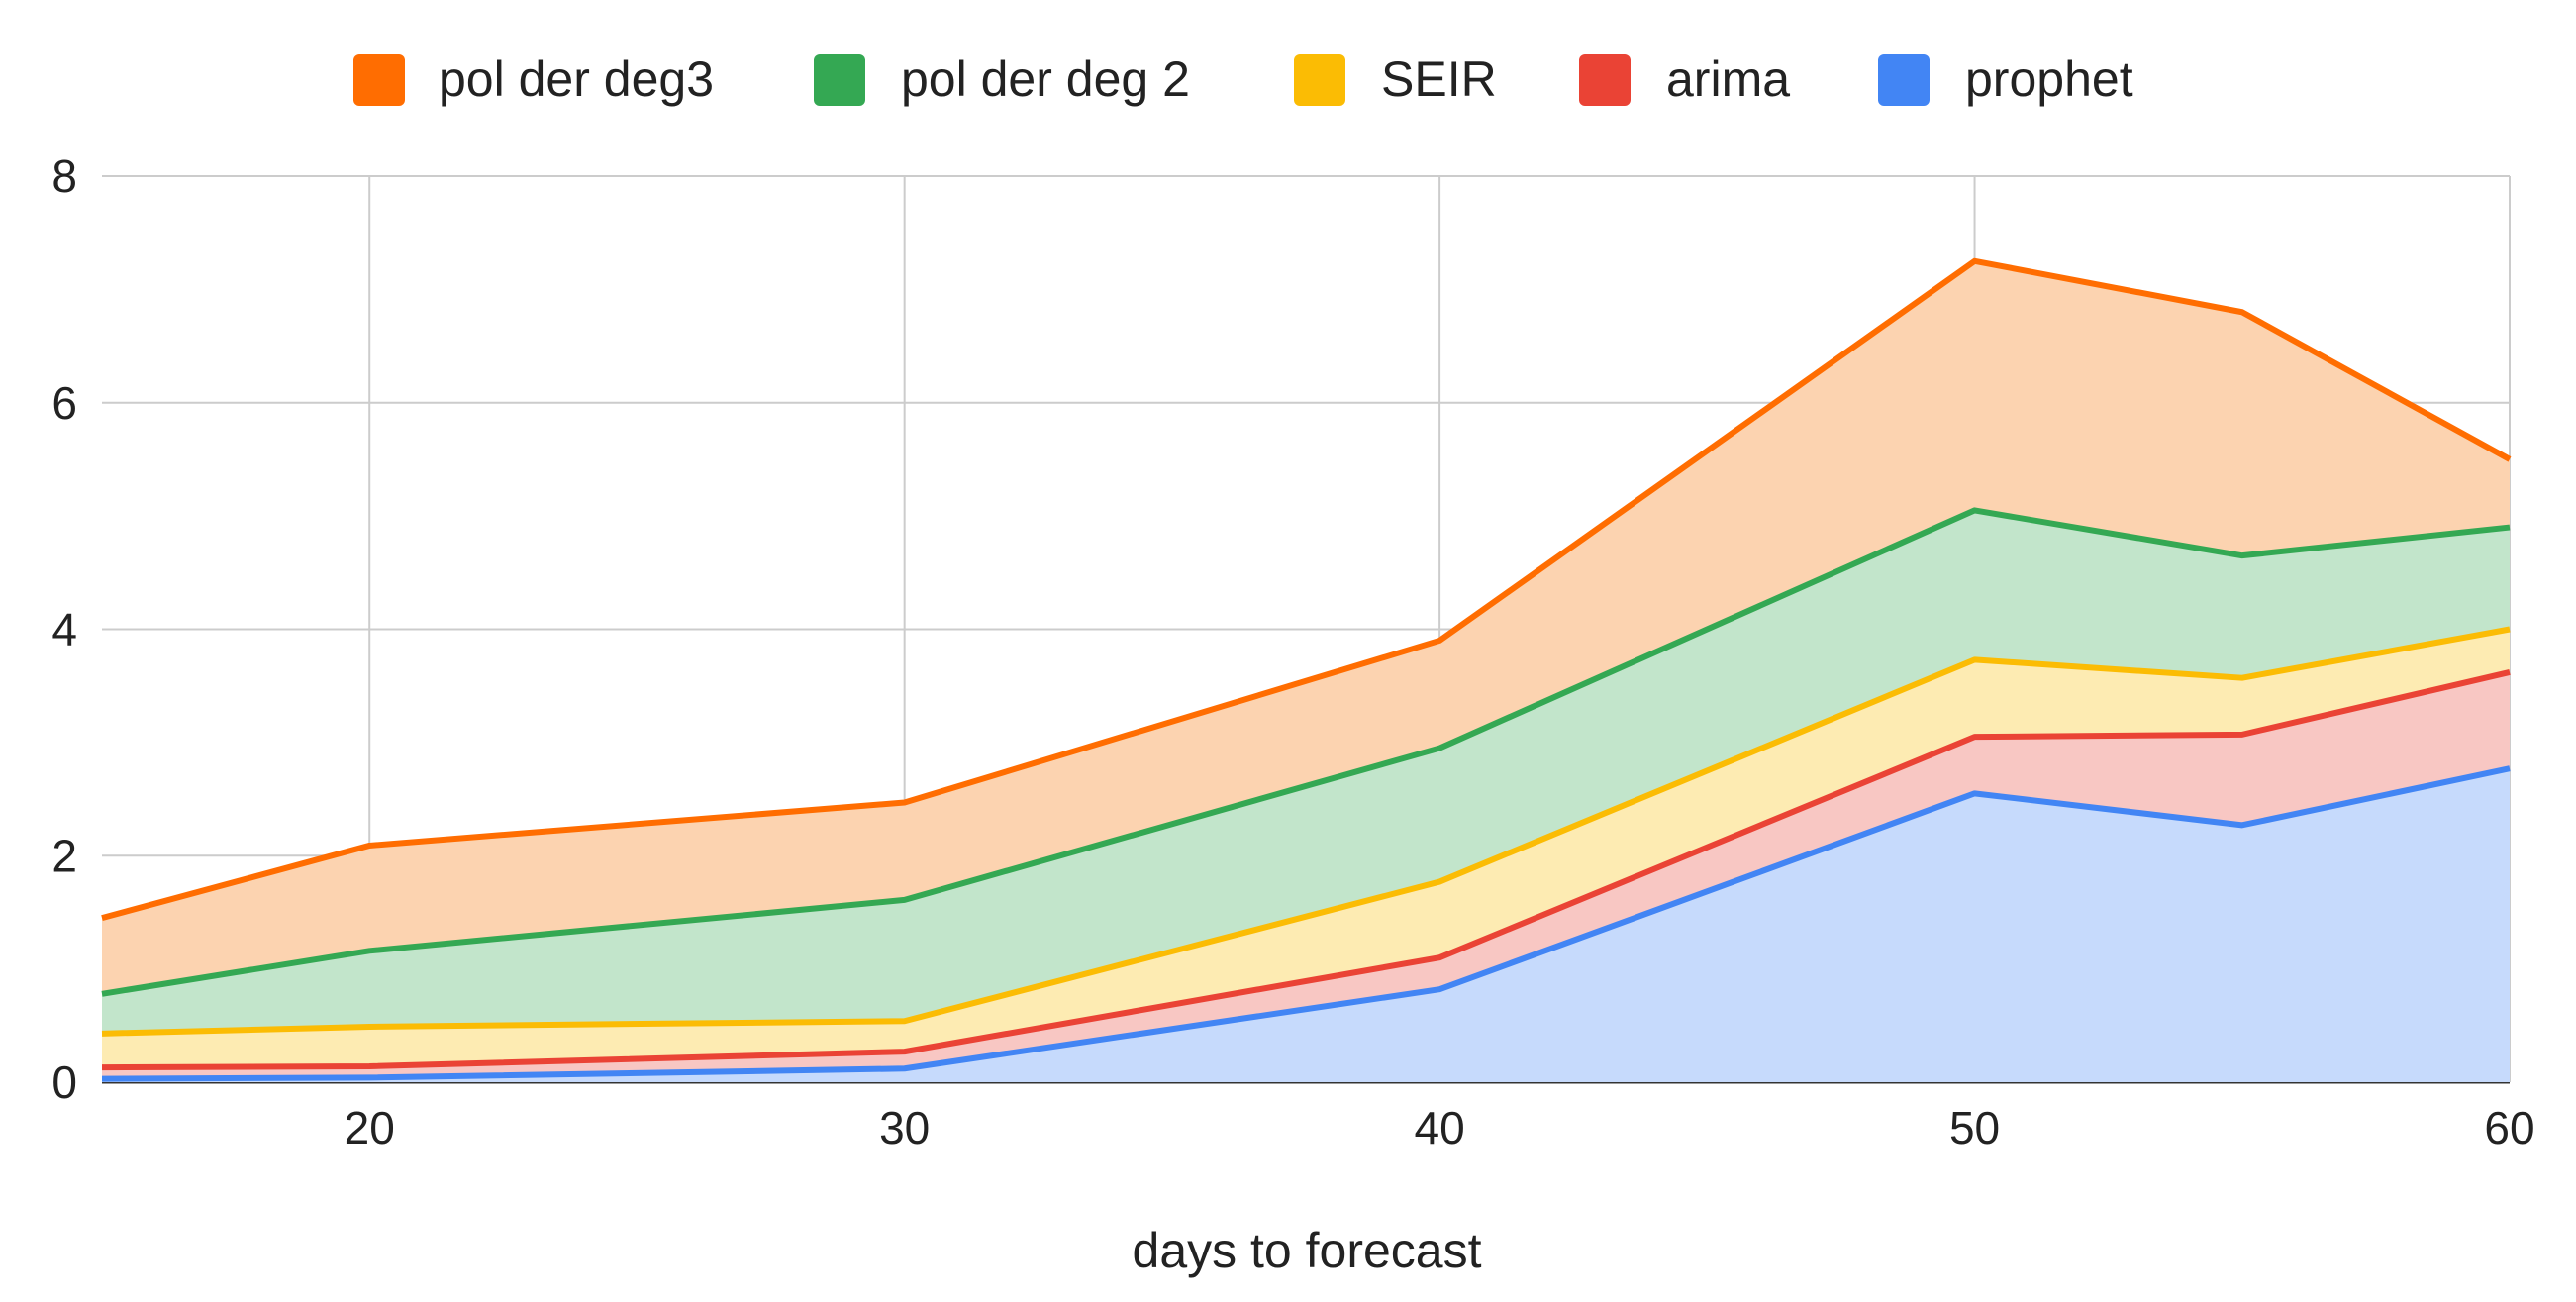 The width and height of the screenshot is (2576, 1302). Describe the element at coordinates (1045, 79) in the screenshot. I see `legend-label: pol der deg 2` at that location.